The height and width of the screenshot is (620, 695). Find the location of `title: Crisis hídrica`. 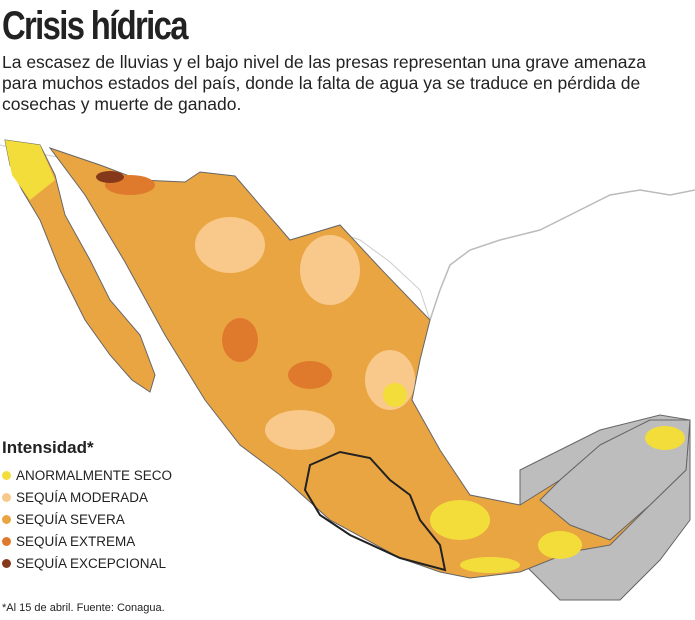

title: Crisis hídrica is located at coordinates (95, 26).